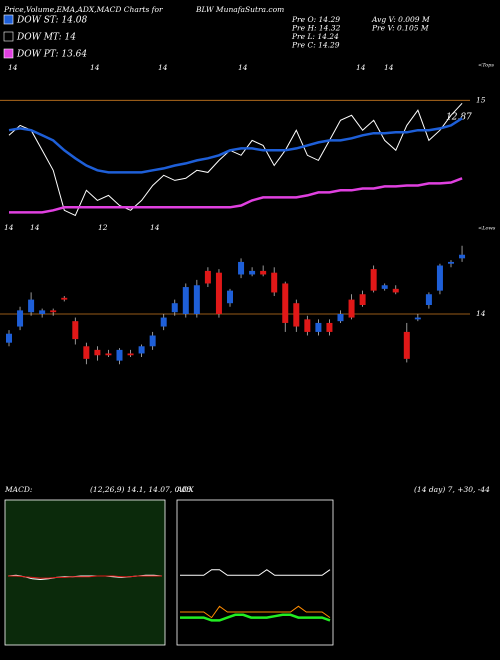 Image resolution: width=500 pixels, height=660 pixels. I want to click on volume-value: Avg V: 0.009 M, so click(400, 19).